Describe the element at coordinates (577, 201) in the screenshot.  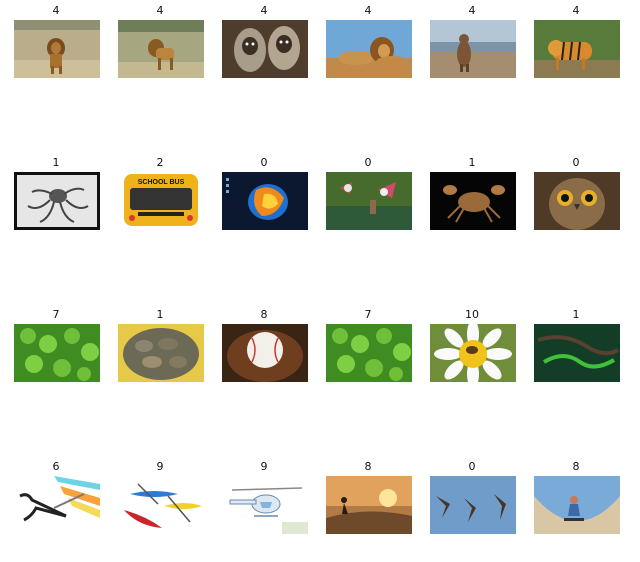
I see `owl-icon` at that location.